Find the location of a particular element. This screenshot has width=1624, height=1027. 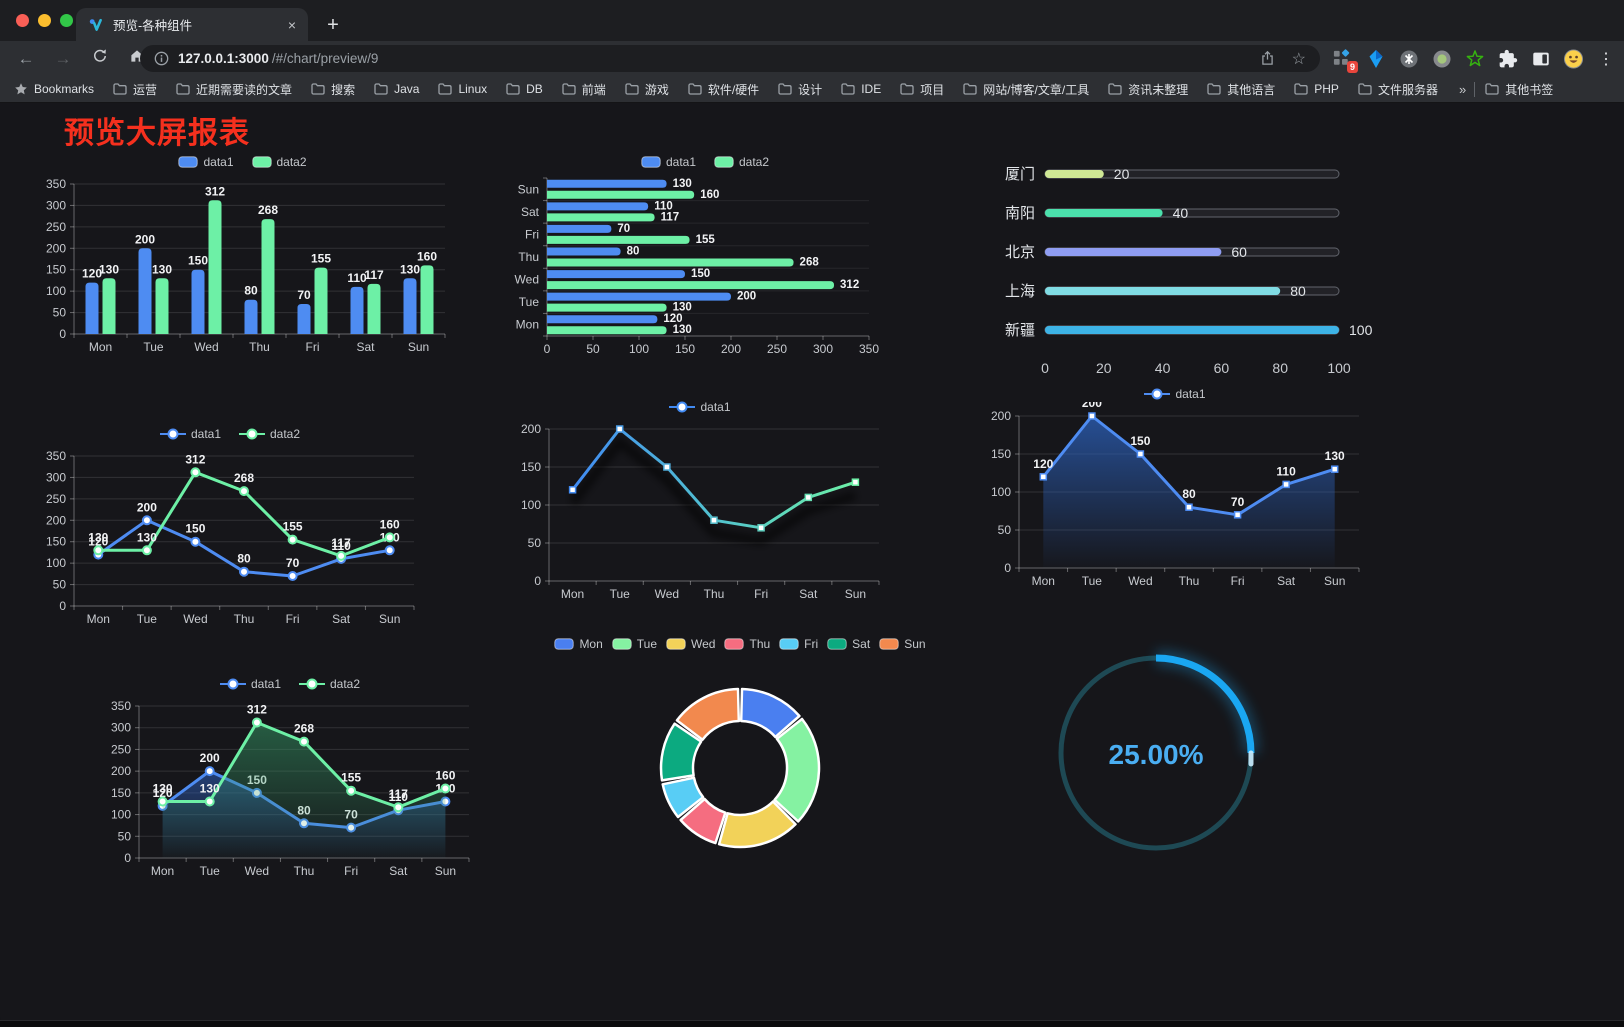

address-bar: 127.0.0.1:3000 /#/chart/preview/9 ☆ is located at coordinates (730, 58).